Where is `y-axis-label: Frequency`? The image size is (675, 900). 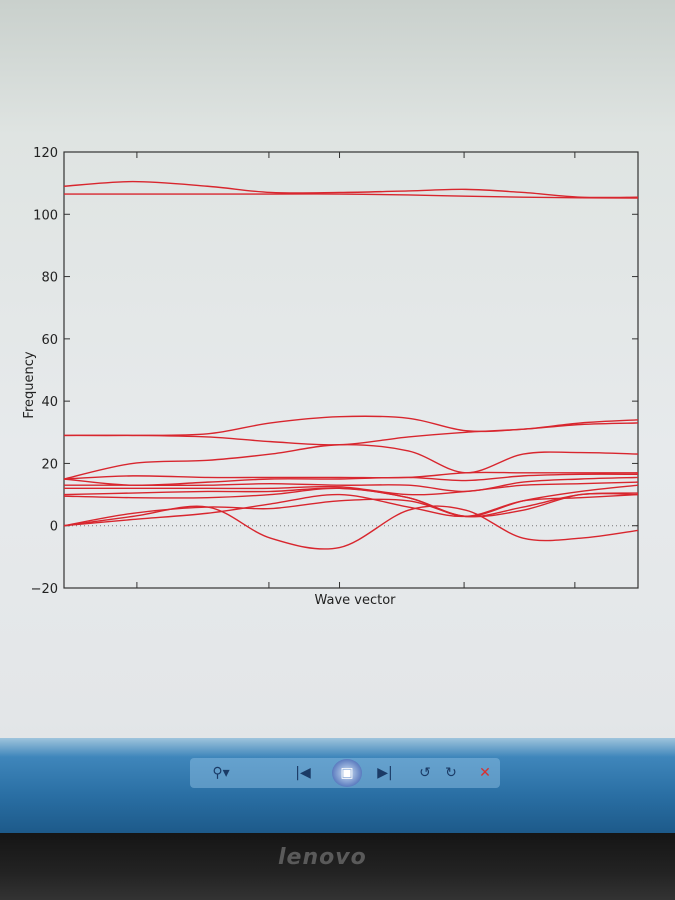
y-axis-label: Frequency is located at coordinates (29, 384).